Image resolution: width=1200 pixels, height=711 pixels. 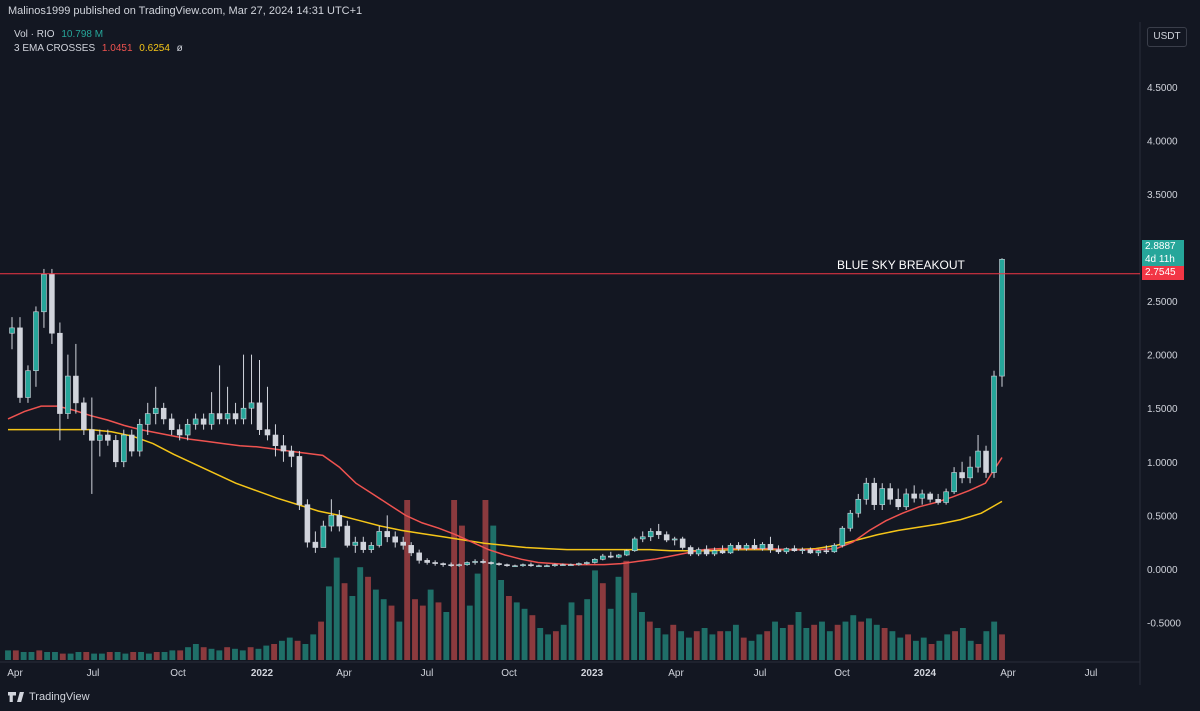 I want to click on ema-legend: 3 EMA CROSSES 1.0451 0.6254 ø, so click(x=100, y=48).